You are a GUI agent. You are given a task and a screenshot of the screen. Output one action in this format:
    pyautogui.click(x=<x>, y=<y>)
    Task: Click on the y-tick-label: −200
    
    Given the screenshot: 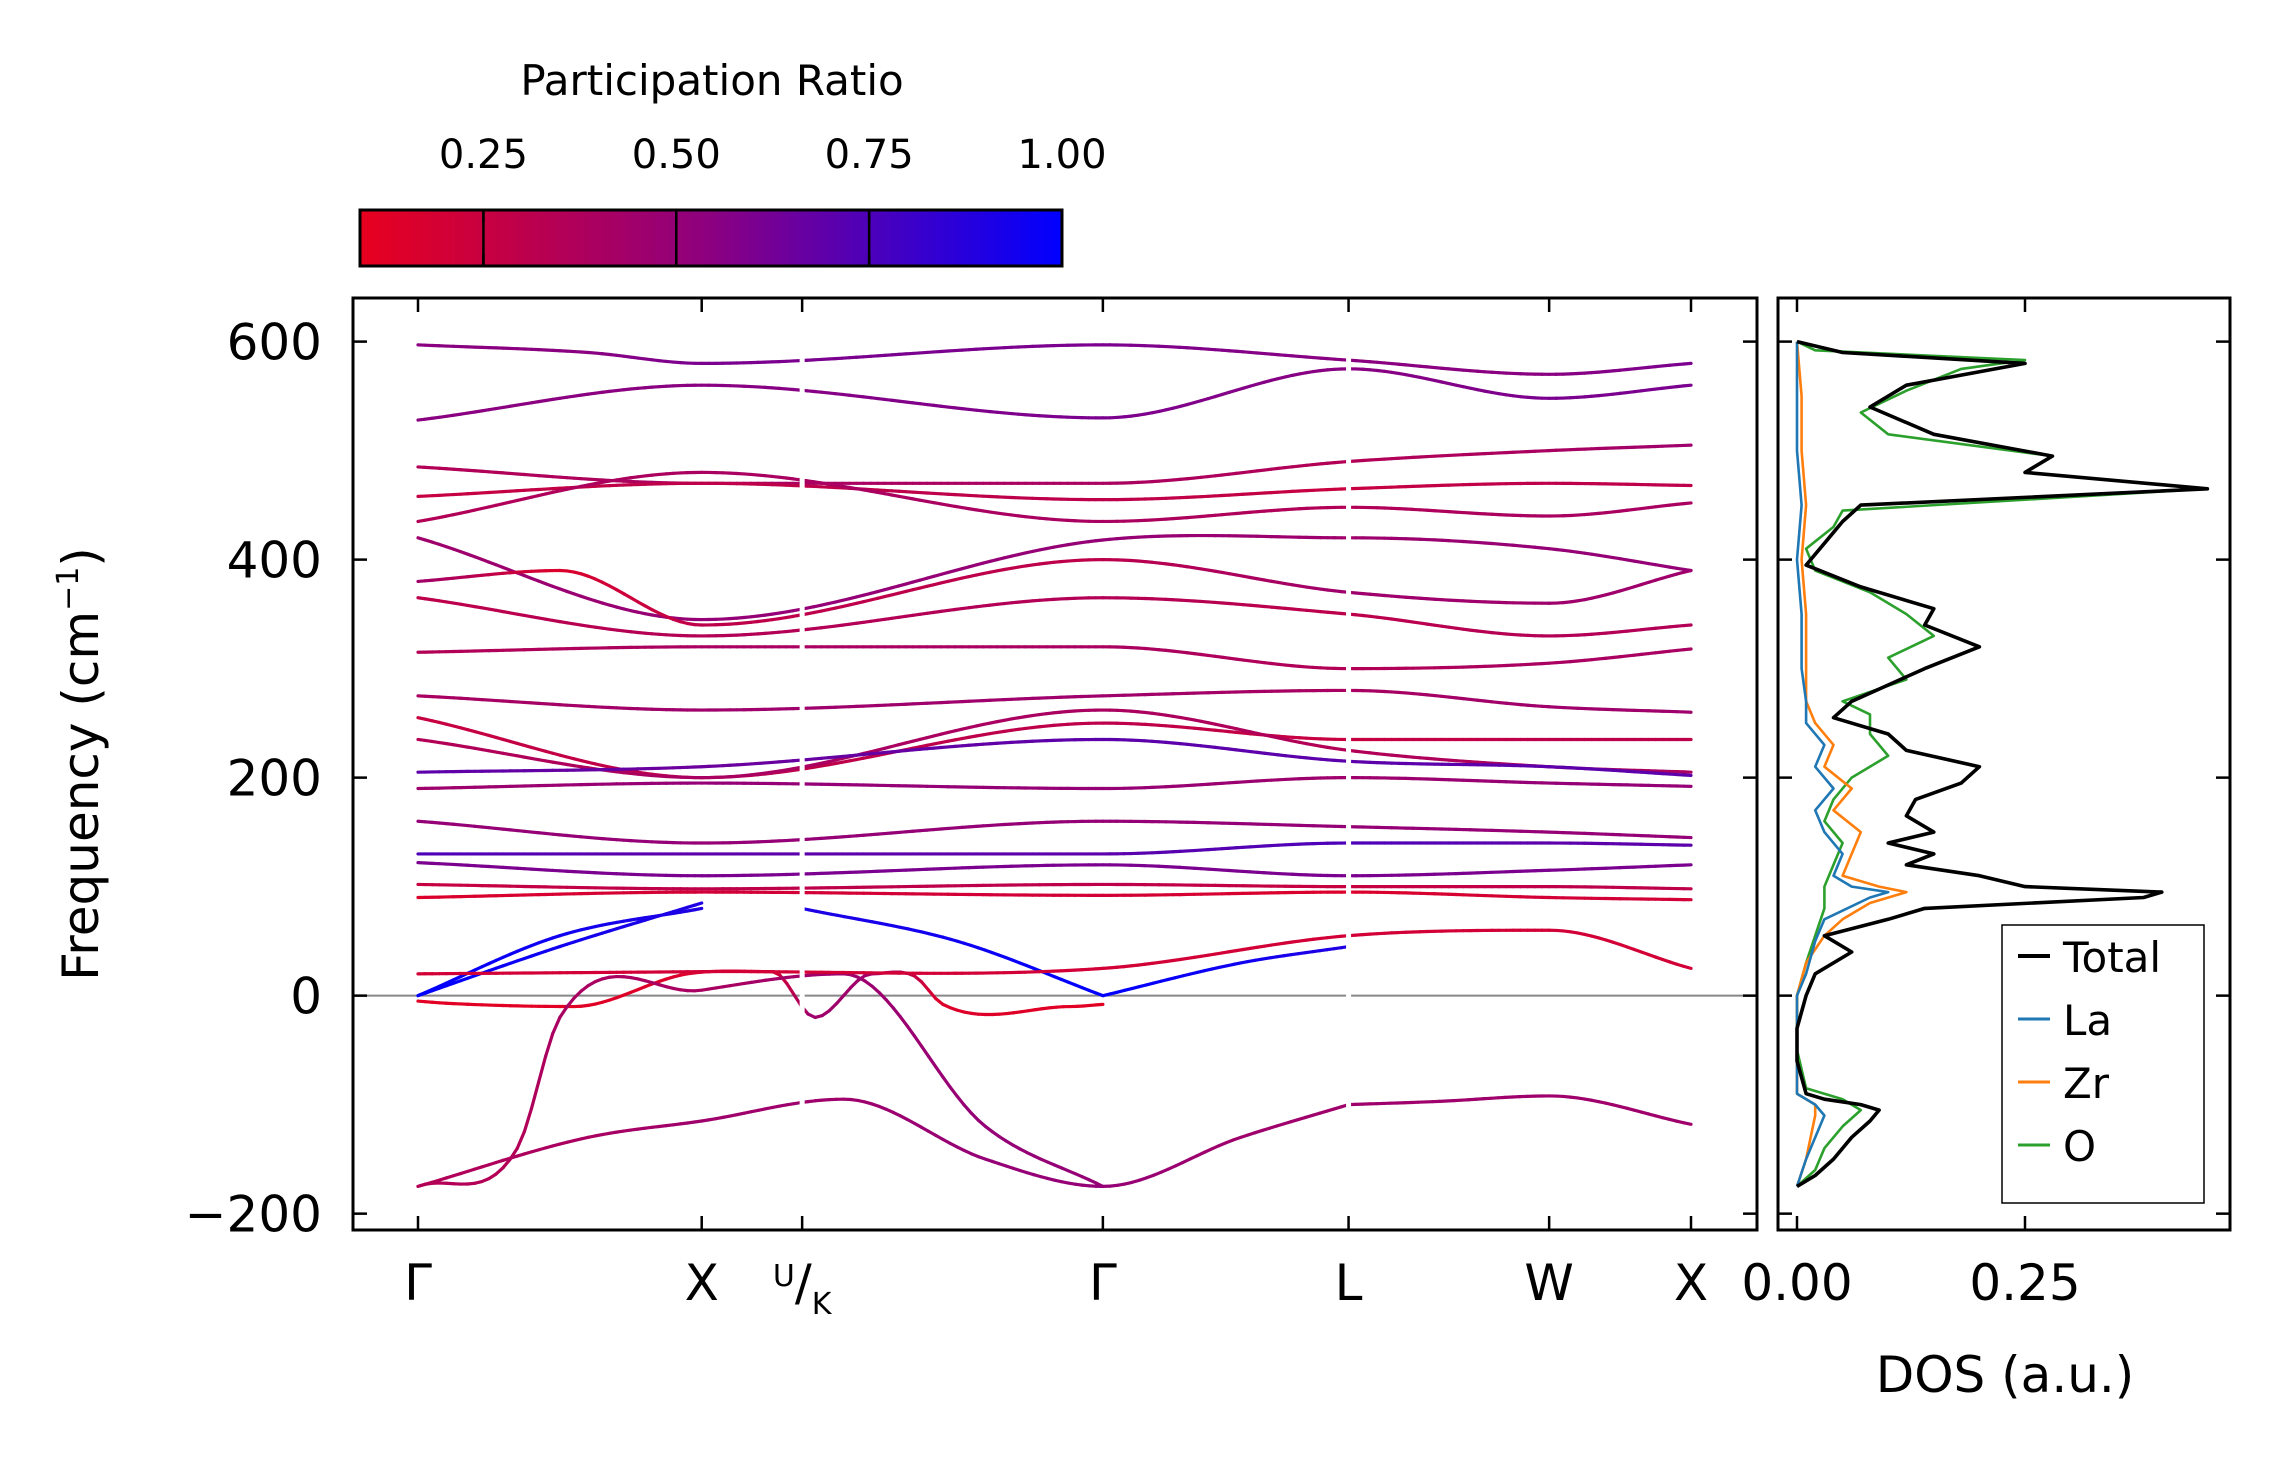 What is the action you would take?
    pyautogui.click(x=253, y=1215)
    